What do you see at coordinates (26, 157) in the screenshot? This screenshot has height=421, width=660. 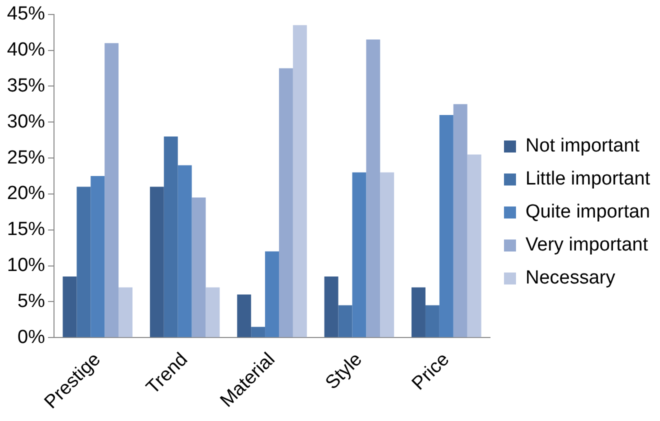 I see `y-tick-label: 25%` at bounding box center [26, 157].